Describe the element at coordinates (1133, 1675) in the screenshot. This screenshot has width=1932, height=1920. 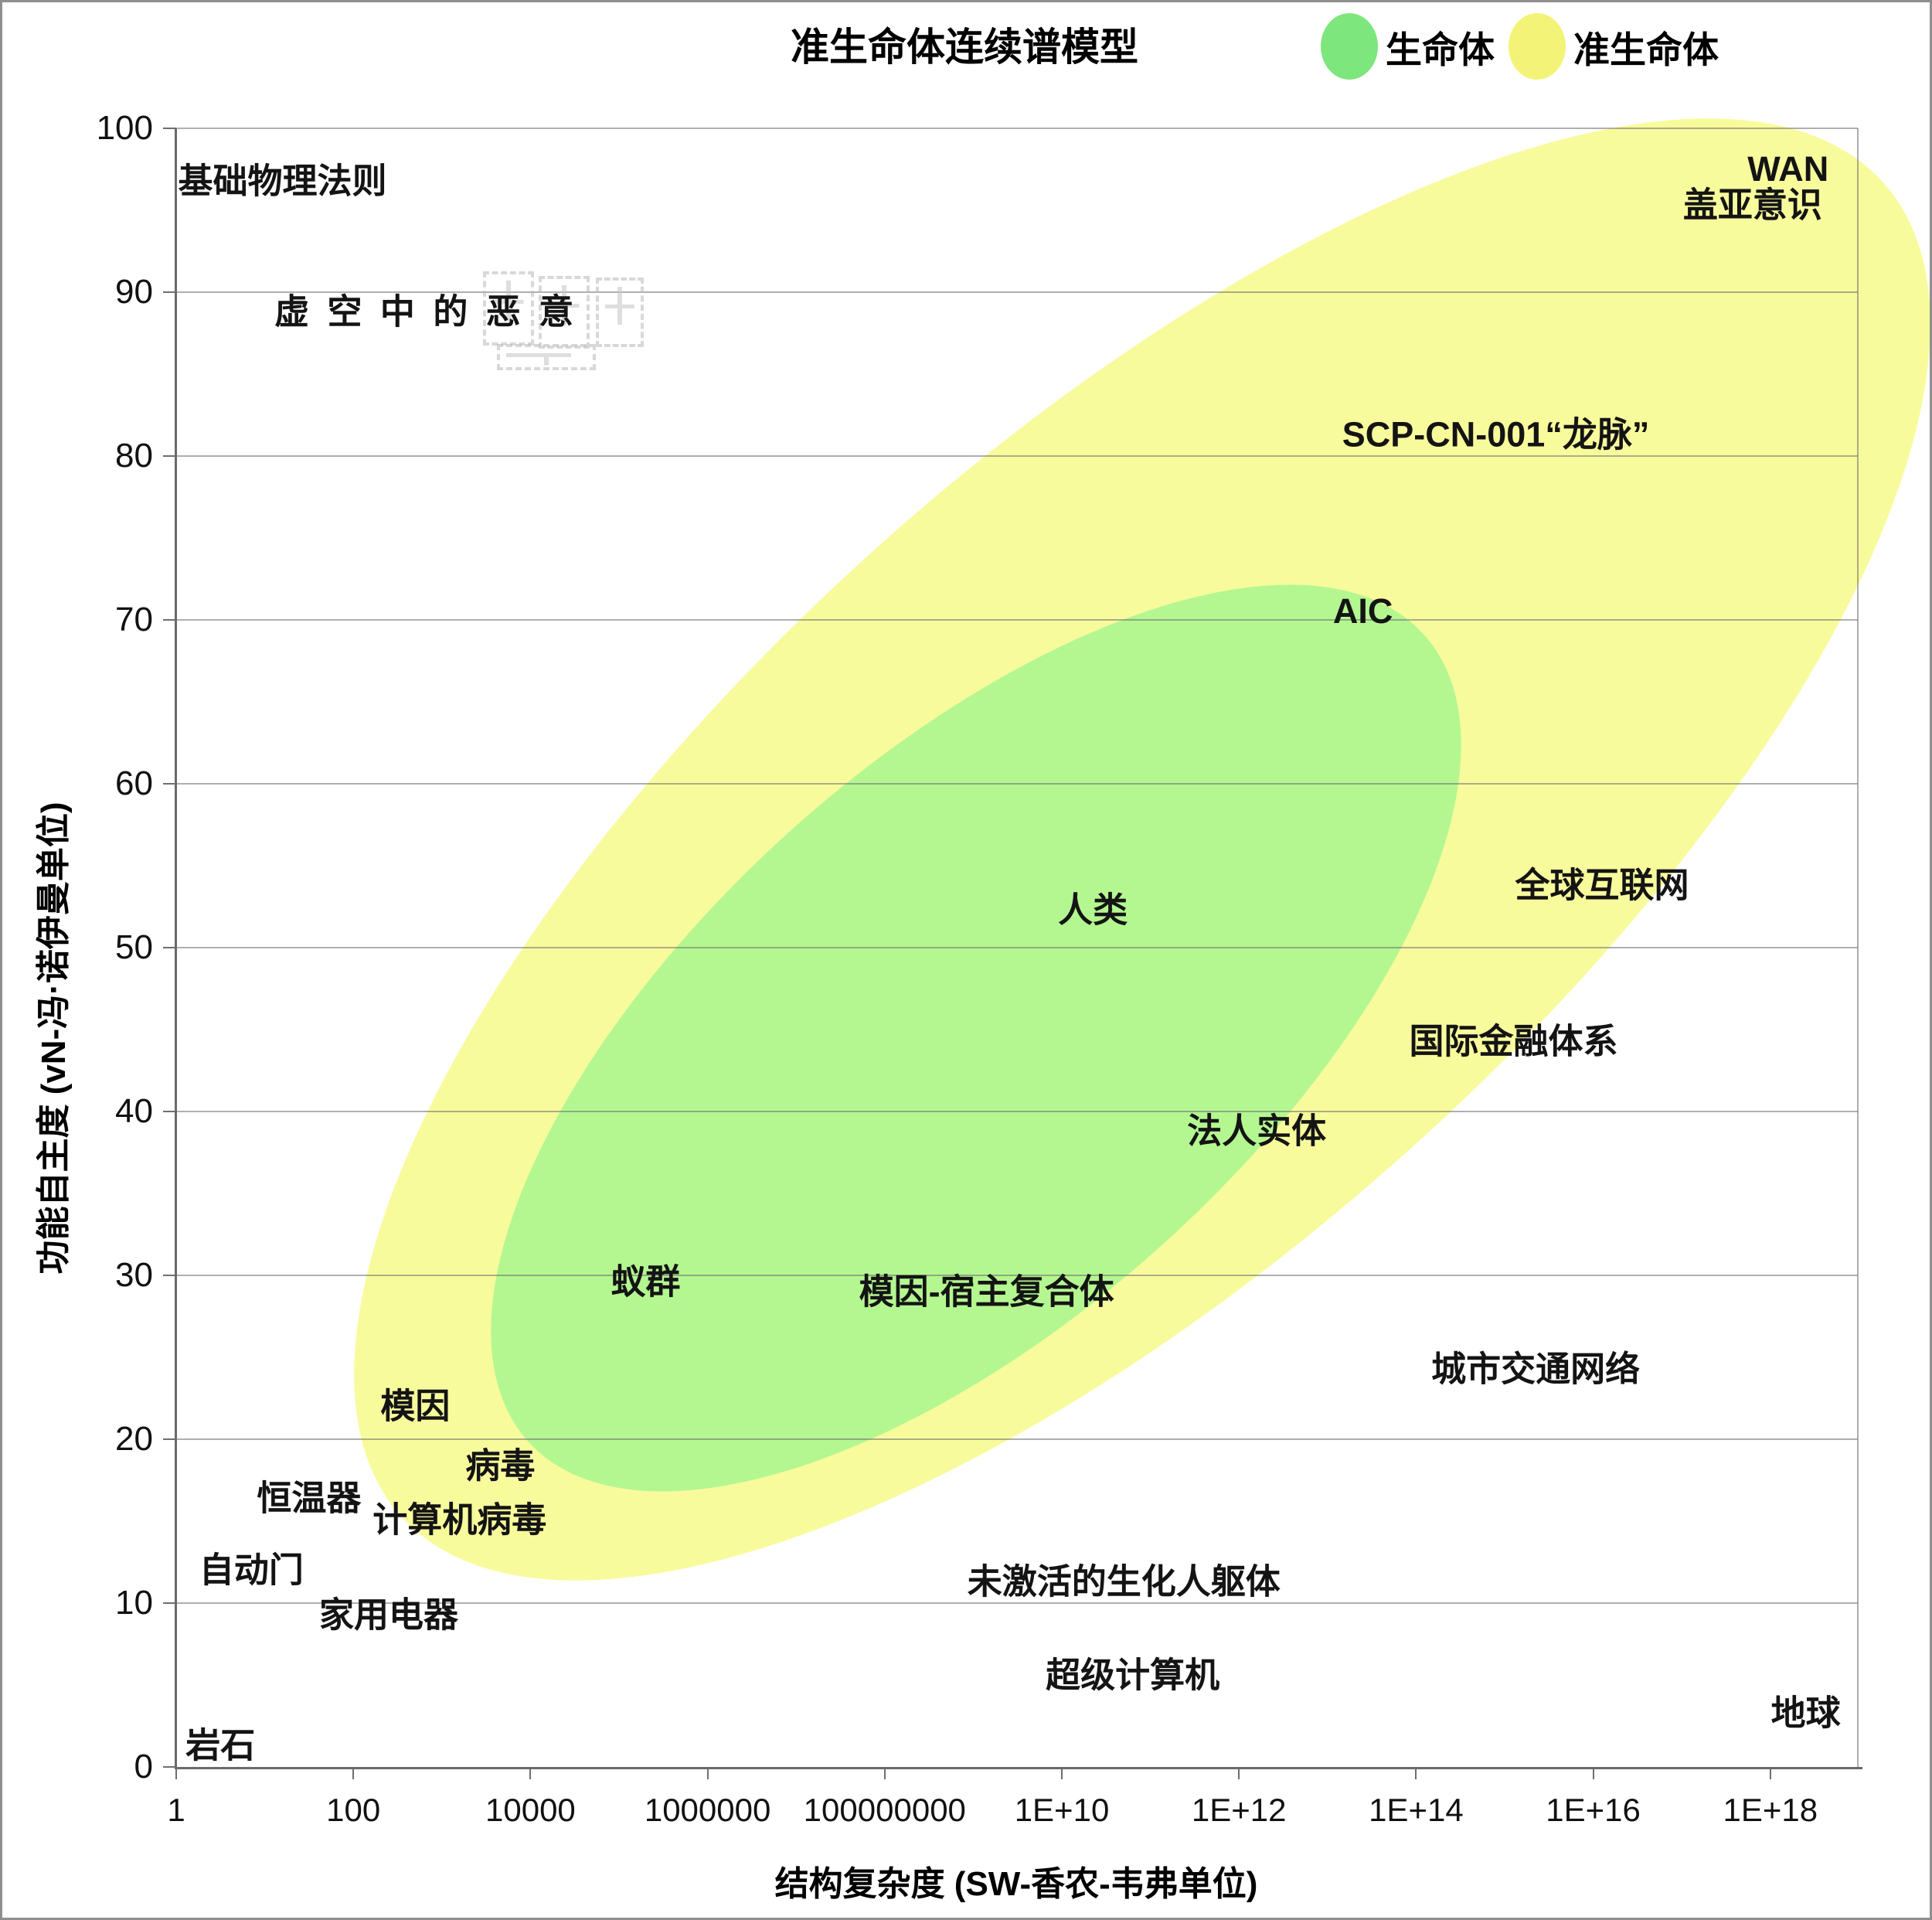
I see `point-label-超级计算机: 超级计算机` at that location.